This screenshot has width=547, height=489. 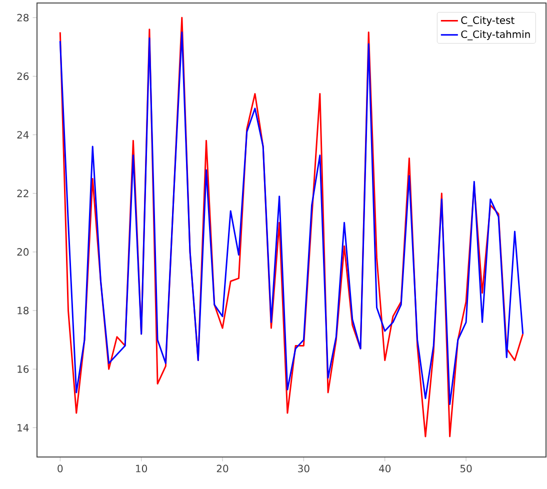 I want to click on y-tick-label: 14, so click(x=23, y=428).